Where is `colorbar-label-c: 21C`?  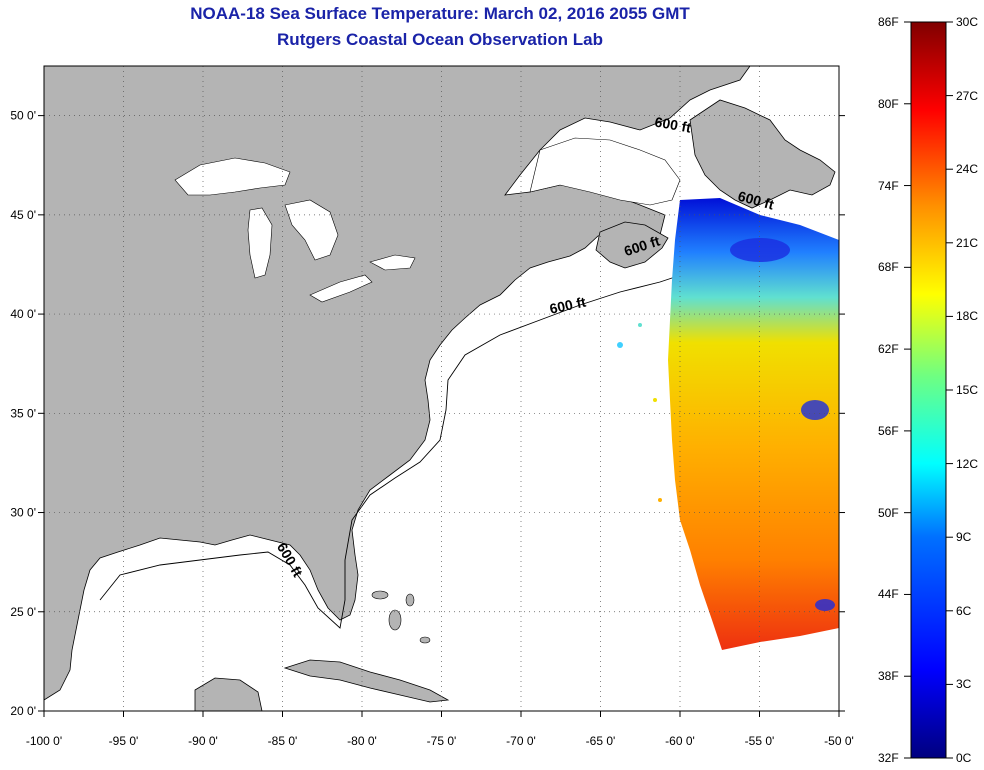
colorbar-label-c: 21C is located at coordinates (967, 242).